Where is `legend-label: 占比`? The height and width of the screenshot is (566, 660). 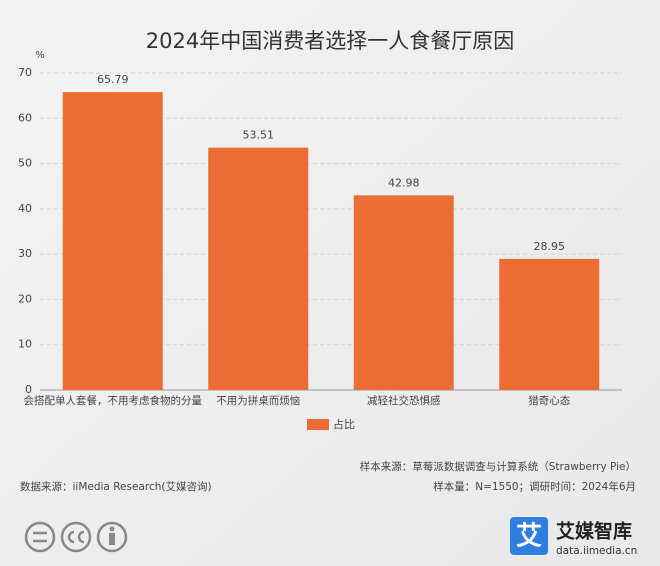
legend-label: 占比 is located at coordinates (344, 424).